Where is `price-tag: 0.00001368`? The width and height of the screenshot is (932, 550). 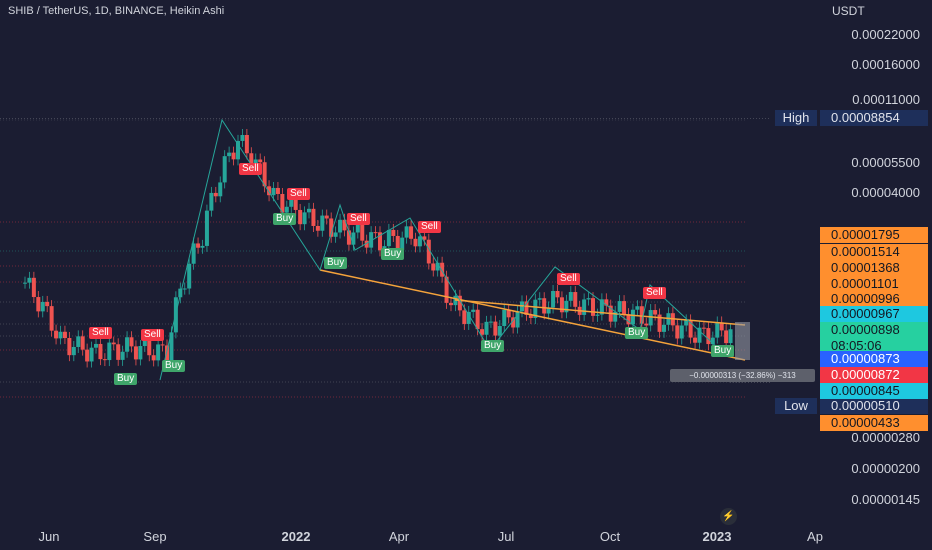 price-tag: 0.00001368 is located at coordinates (874, 268).